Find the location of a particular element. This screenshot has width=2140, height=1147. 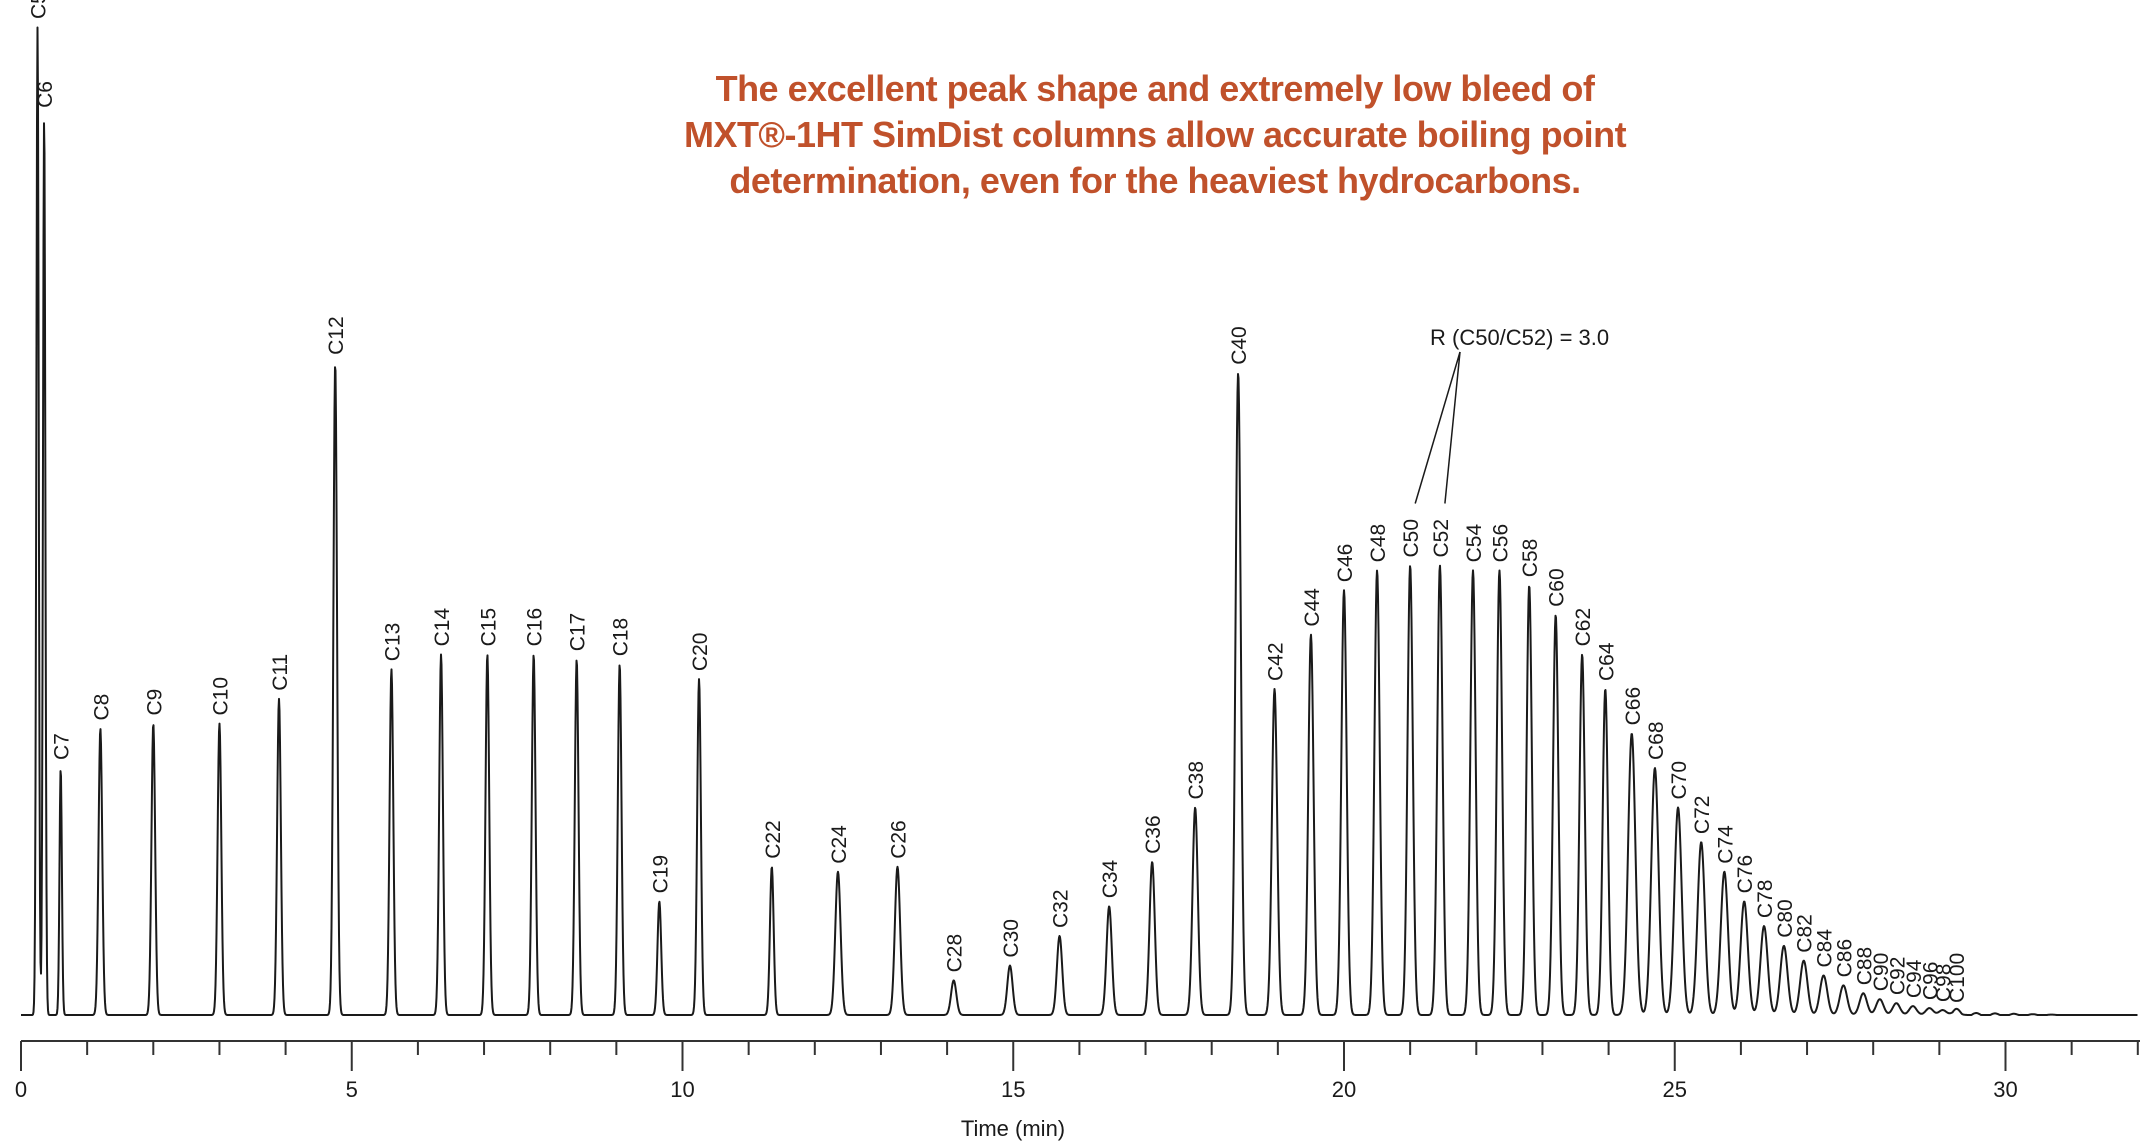

peak-label-c52: C52 is located at coordinates (1441, 538).